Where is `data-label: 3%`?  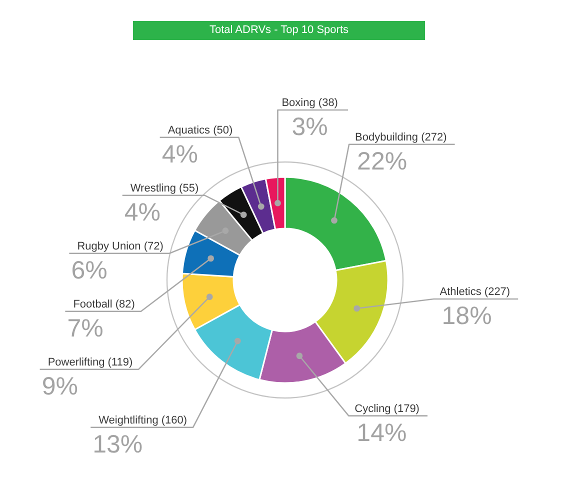 data-label: 3% is located at coordinates (310, 127).